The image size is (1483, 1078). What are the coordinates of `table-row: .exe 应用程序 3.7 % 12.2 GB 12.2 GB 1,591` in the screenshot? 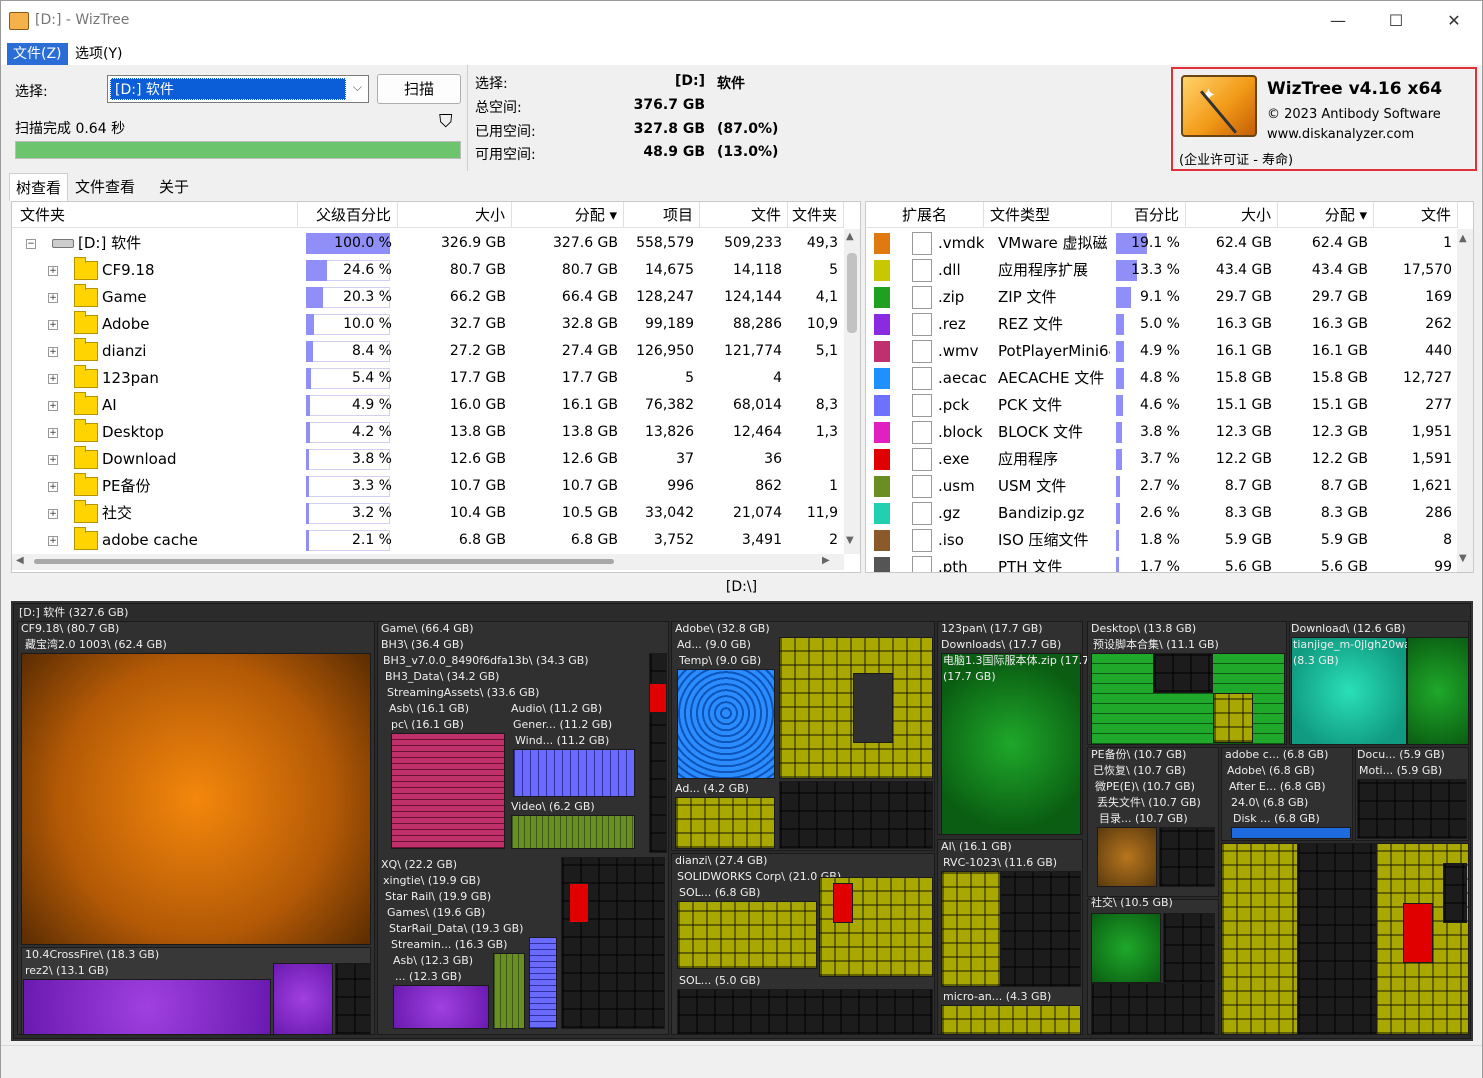 It's located at (1169, 459).